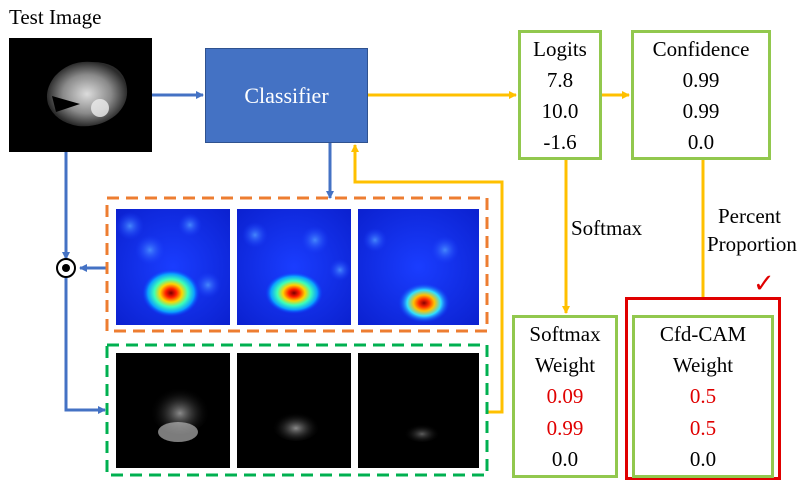 The height and width of the screenshot is (482, 811). What do you see at coordinates (701, 48) in the screenshot?
I see `confidence-title: Confidence` at bounding box center [701, 48].